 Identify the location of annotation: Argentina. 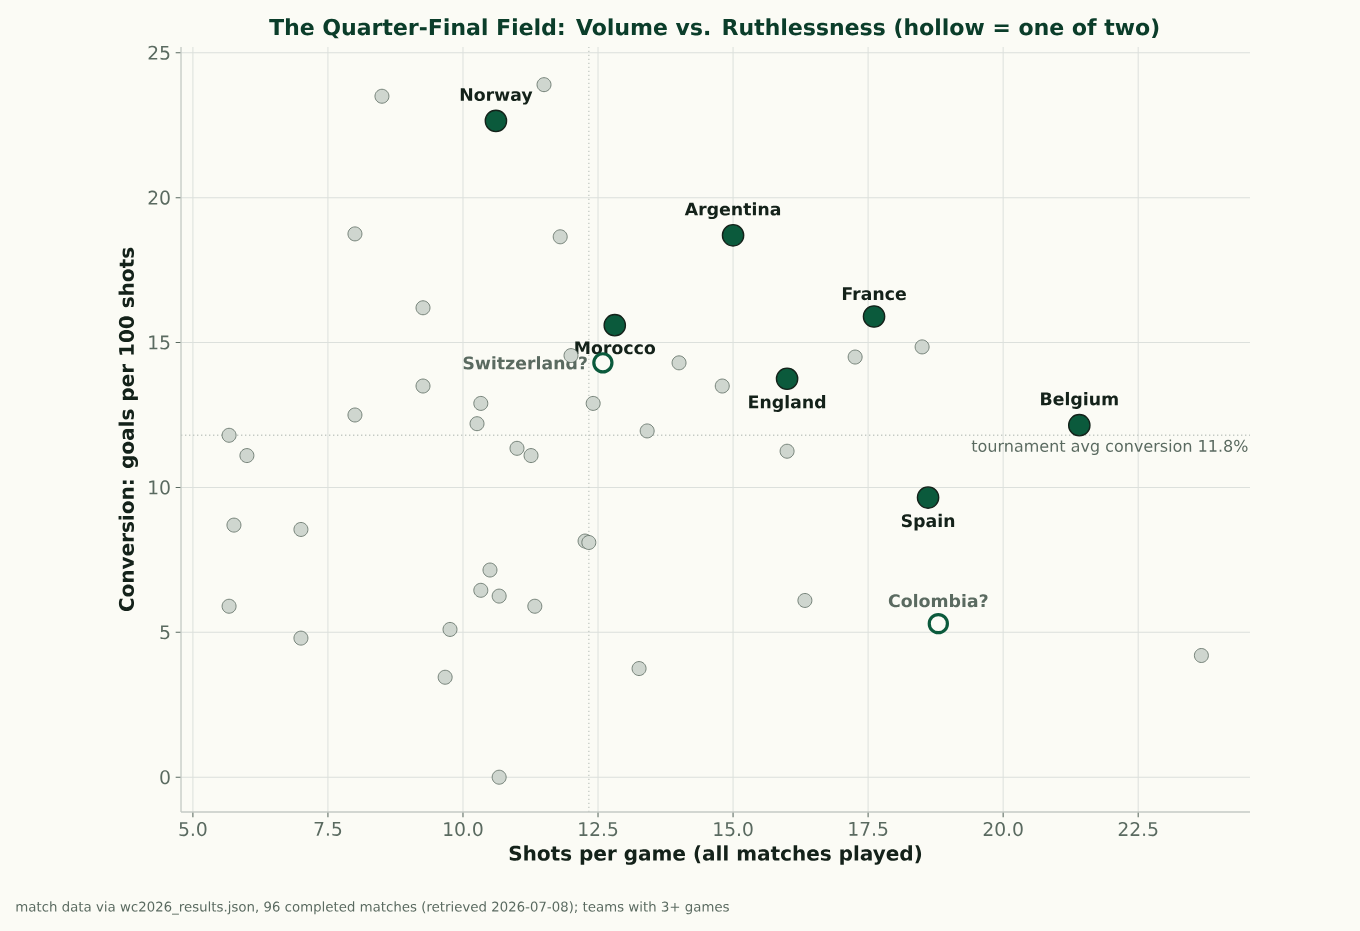
(732, 211).